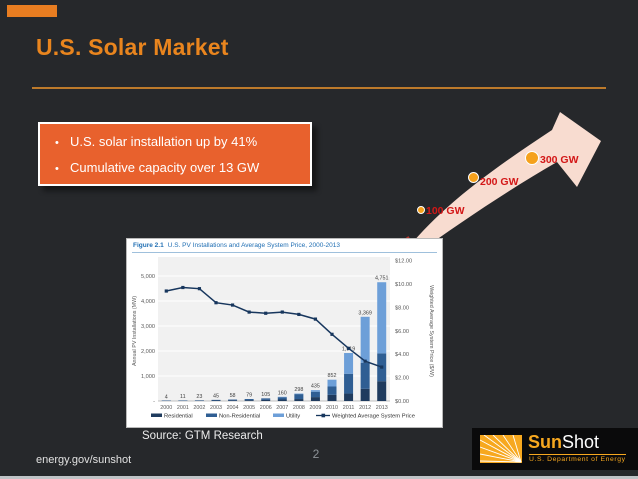 The width and height of the screenshot is (638, 479). Describe the element at coordinates (581, 442) in the screenshot. I see `logo-word-shot: Shot` at that location.